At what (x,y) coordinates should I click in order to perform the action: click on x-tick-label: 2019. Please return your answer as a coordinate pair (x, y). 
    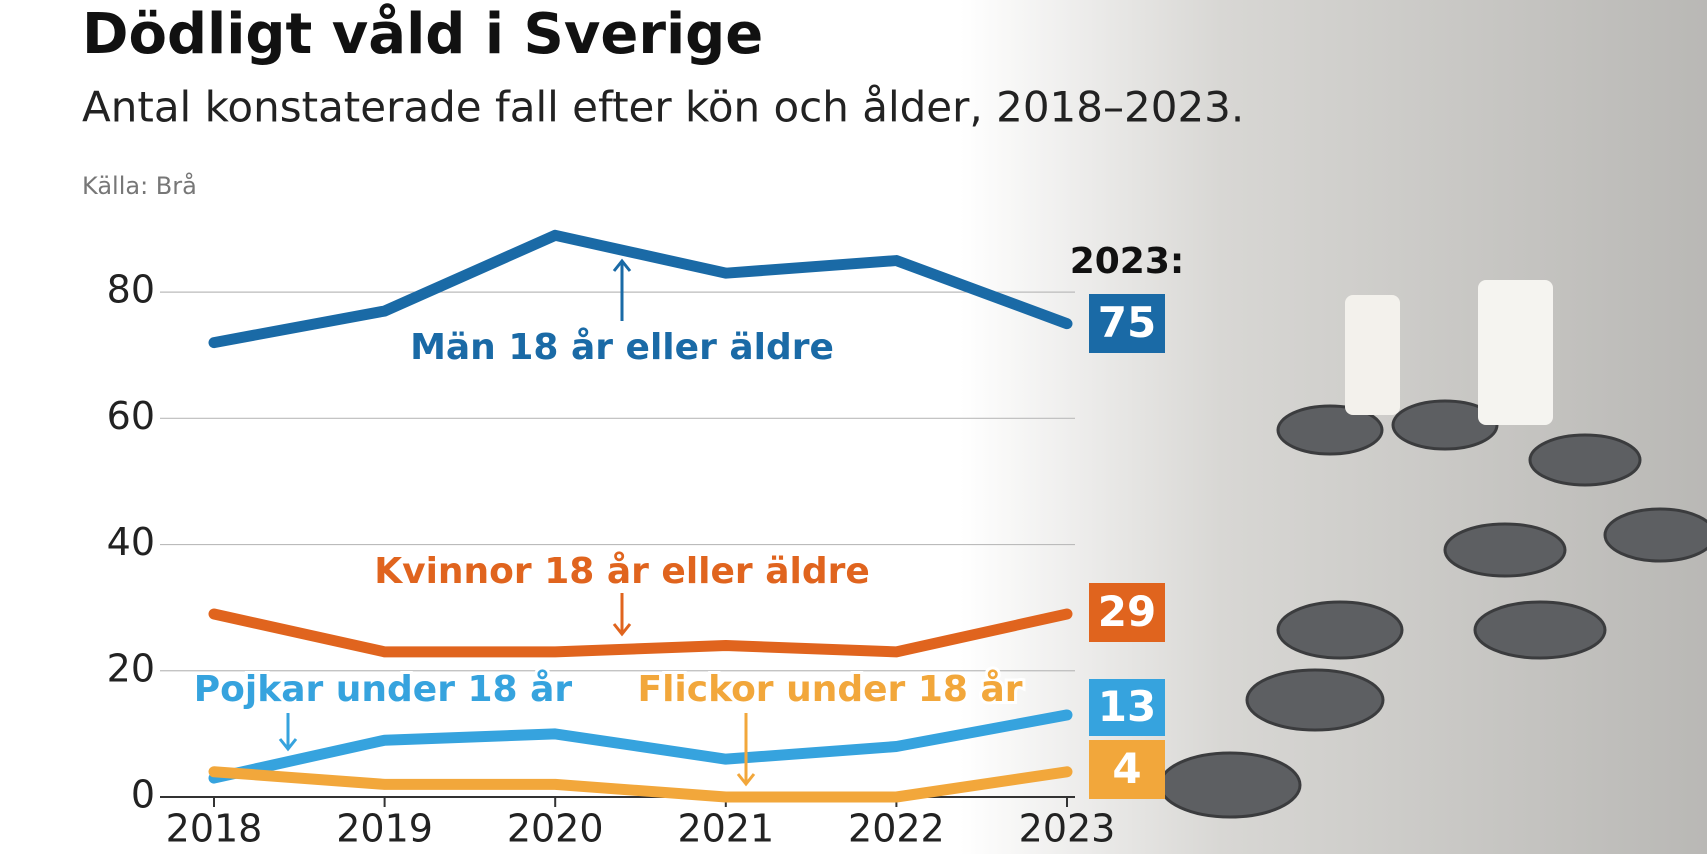
    Looking at the image, I should click on (384, 829).